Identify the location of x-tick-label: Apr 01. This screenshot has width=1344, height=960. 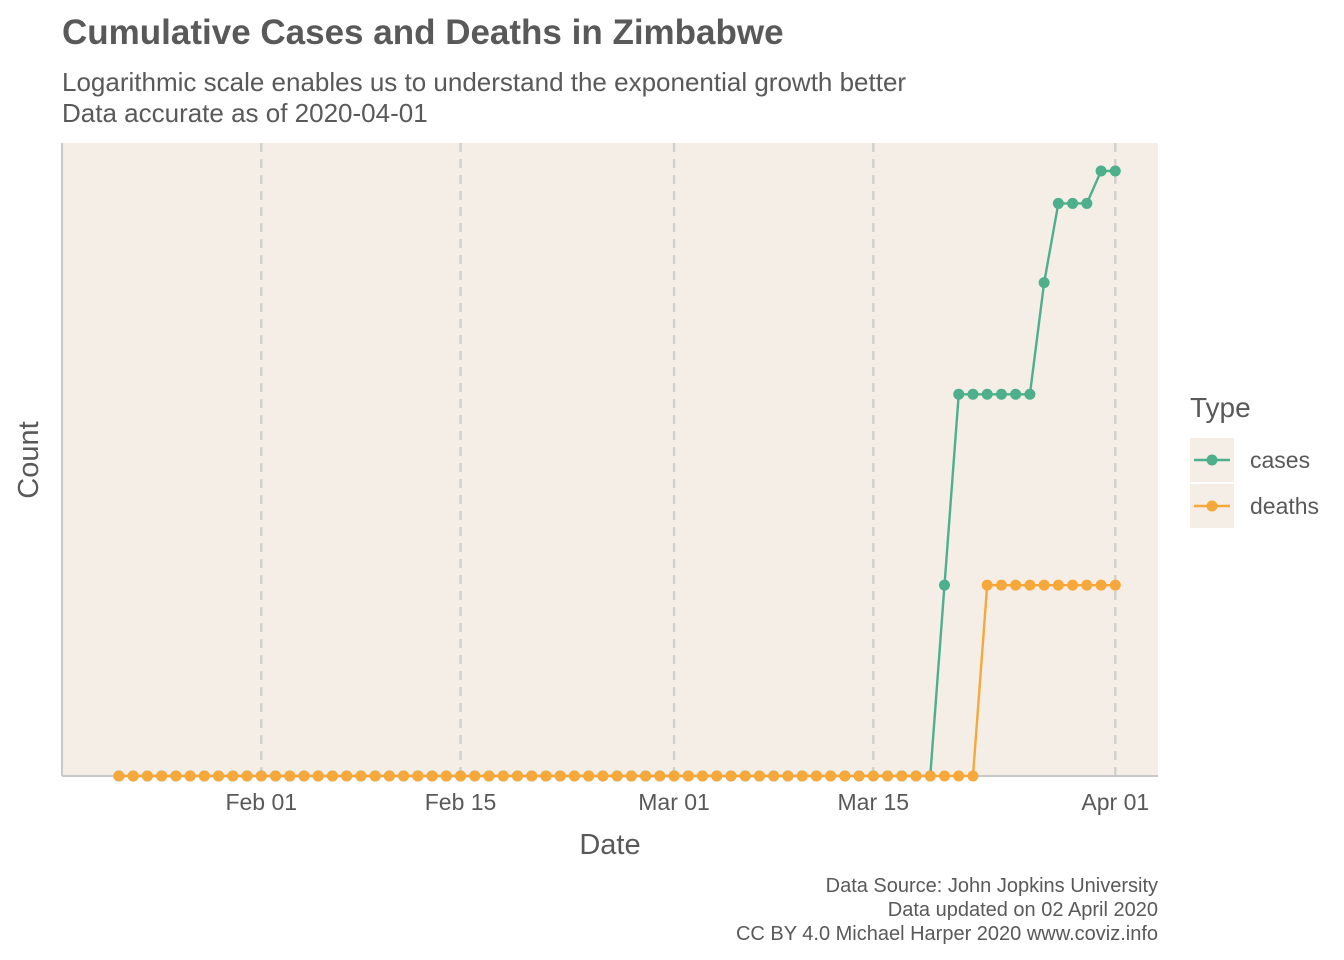
(1115, 802).